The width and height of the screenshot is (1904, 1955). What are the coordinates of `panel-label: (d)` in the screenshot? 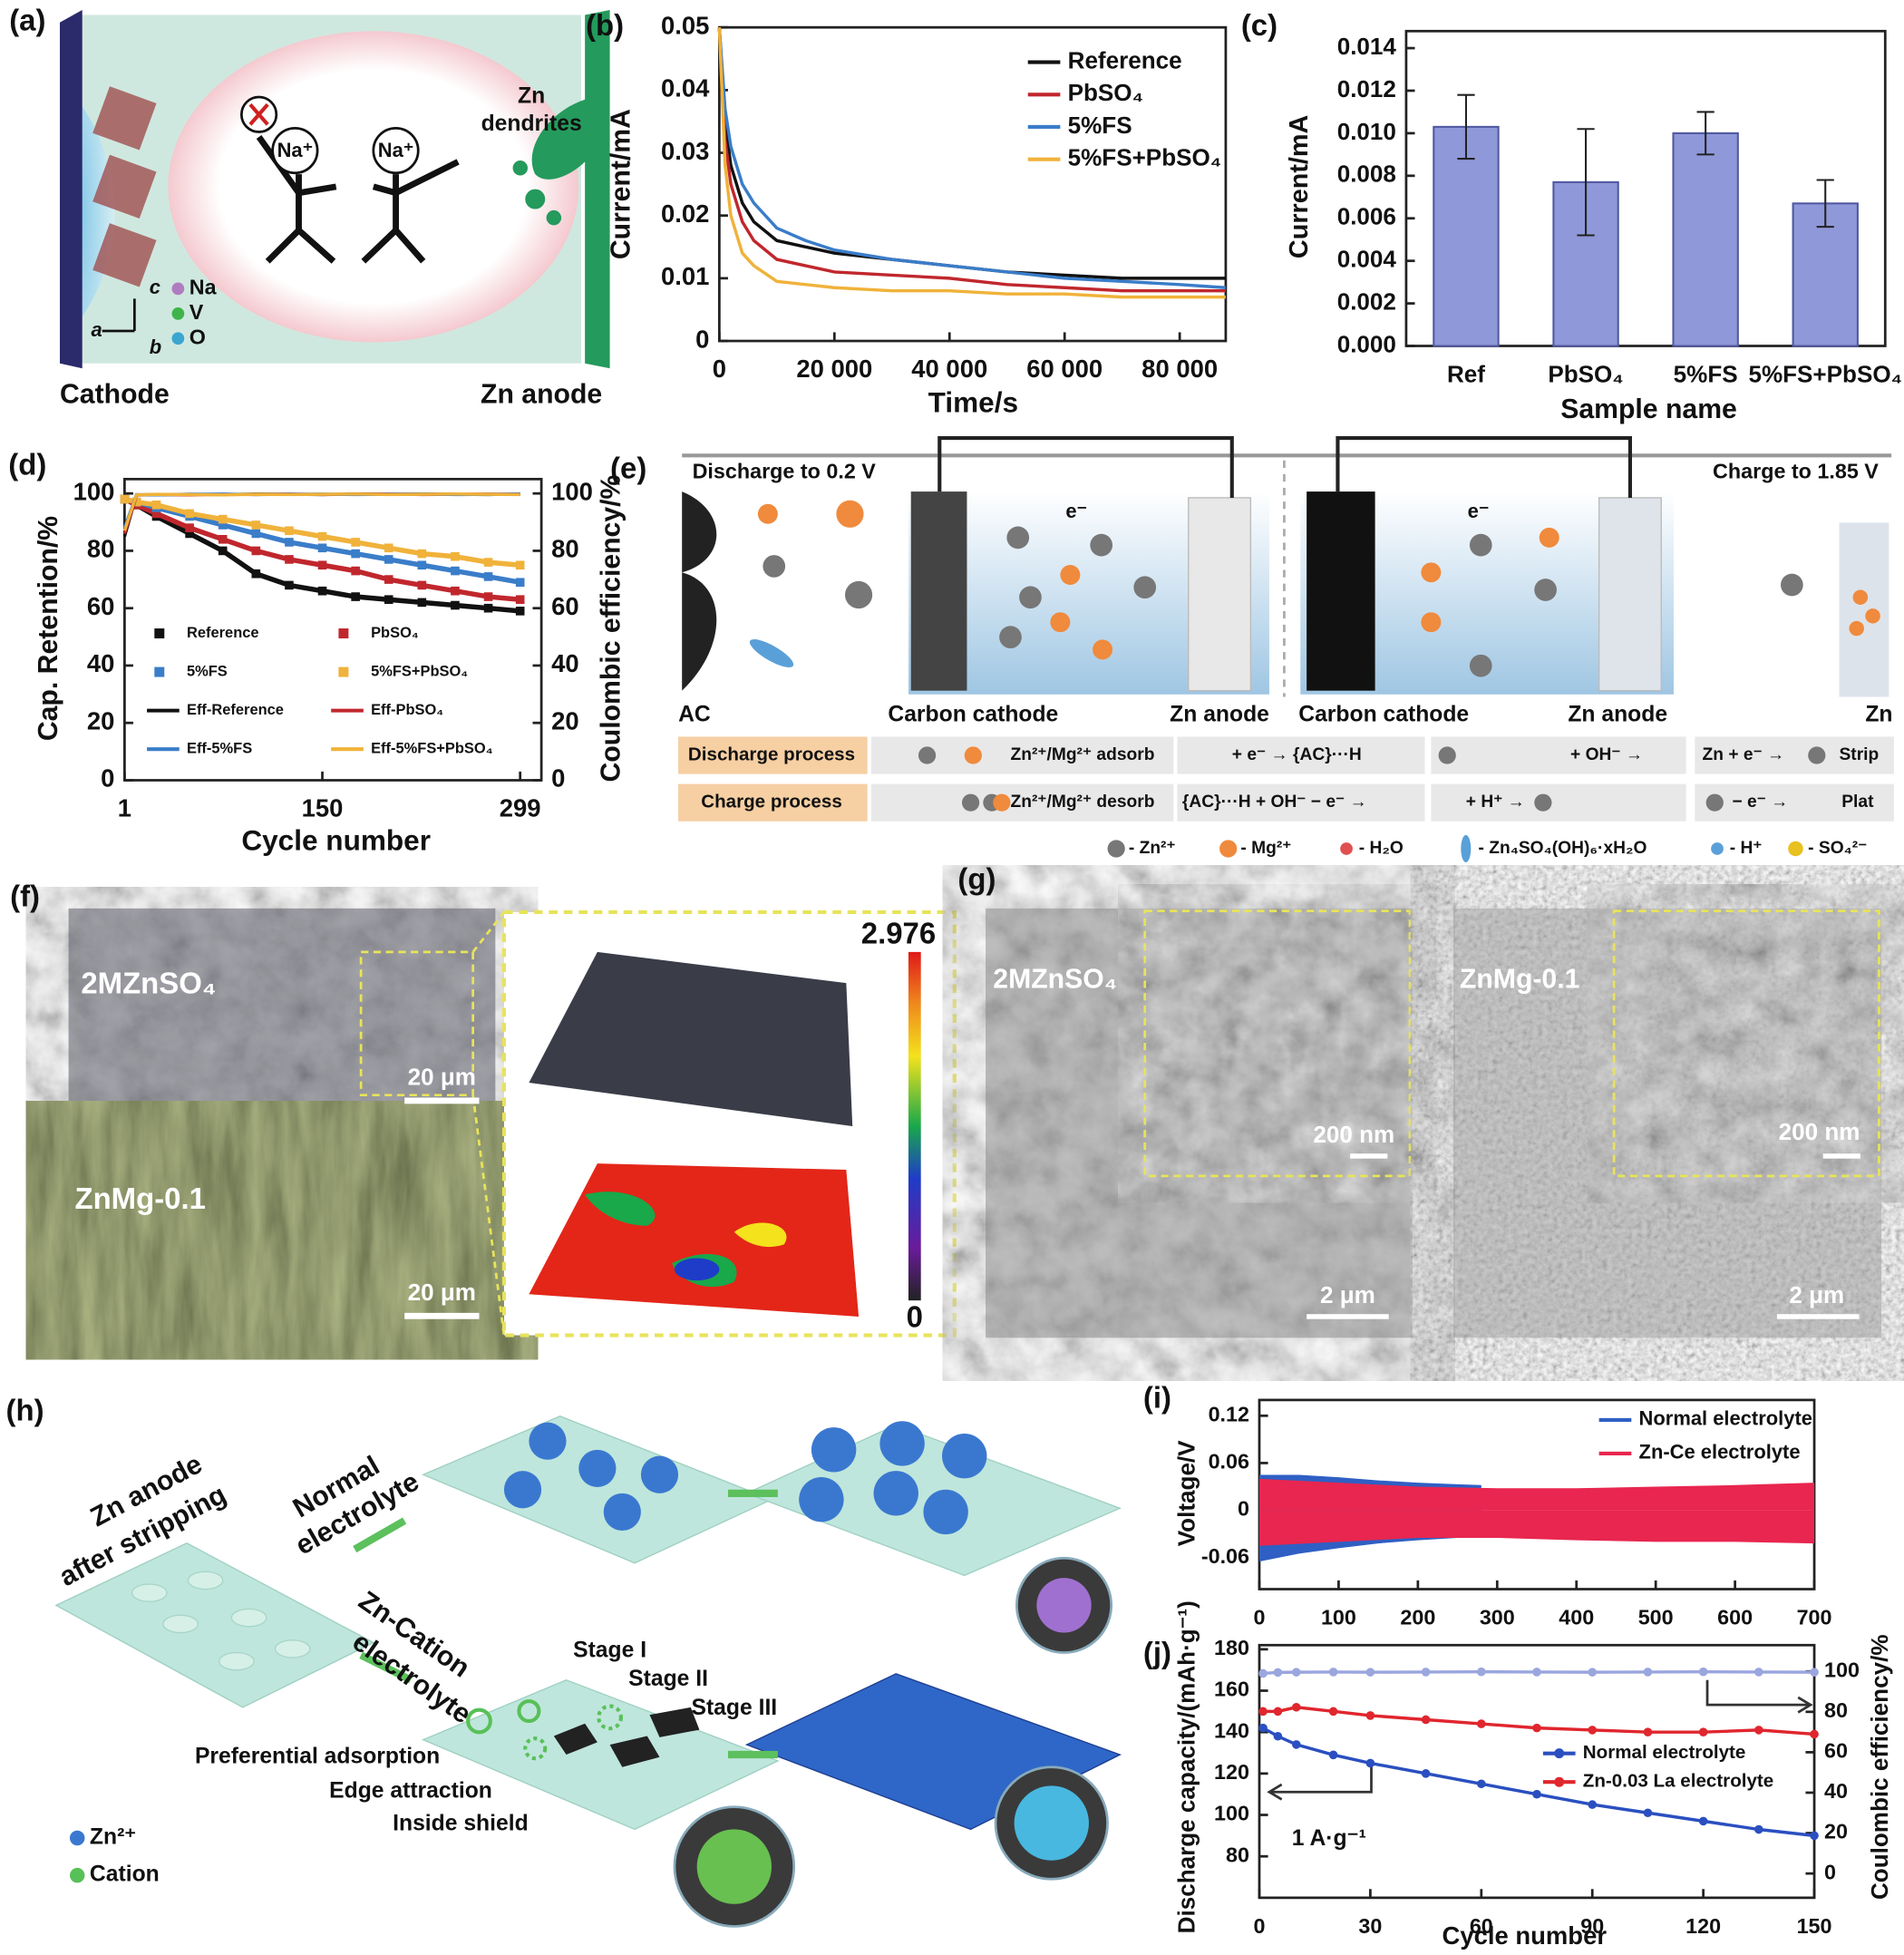 It's located at (27, 464).